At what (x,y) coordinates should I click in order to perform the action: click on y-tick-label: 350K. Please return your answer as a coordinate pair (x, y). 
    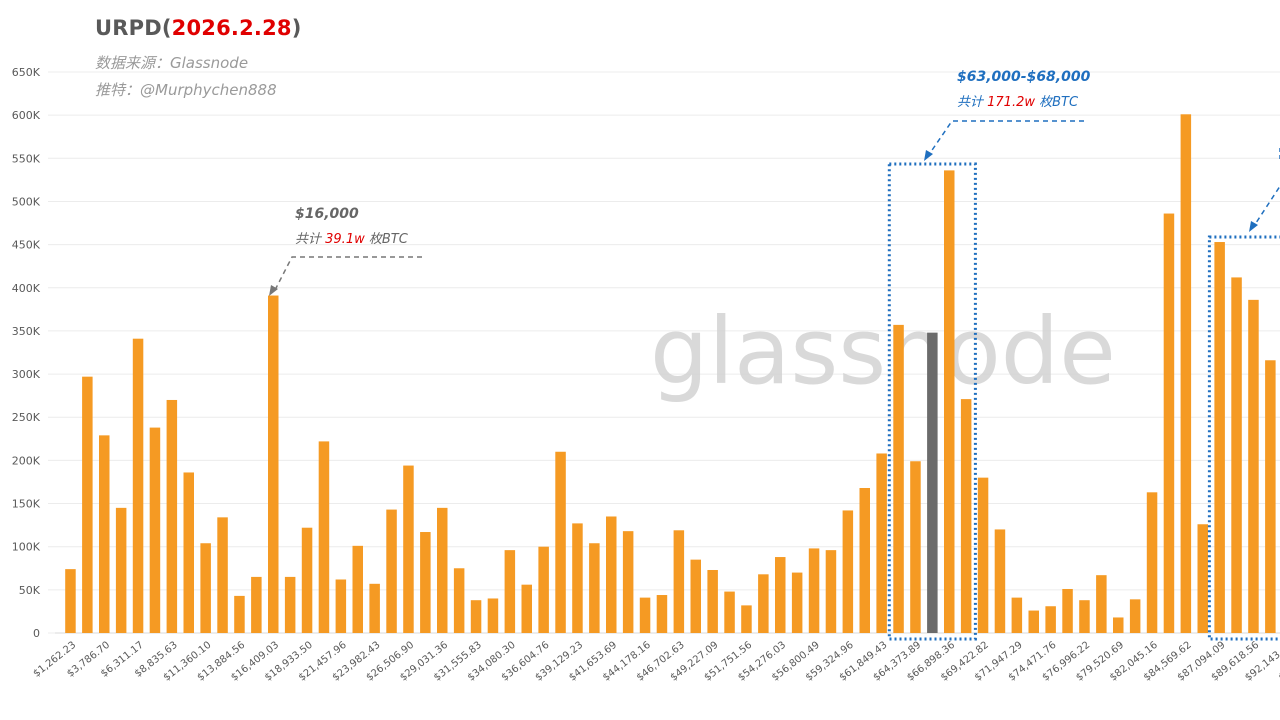
    Looking at the image, I should click on (26, 331).